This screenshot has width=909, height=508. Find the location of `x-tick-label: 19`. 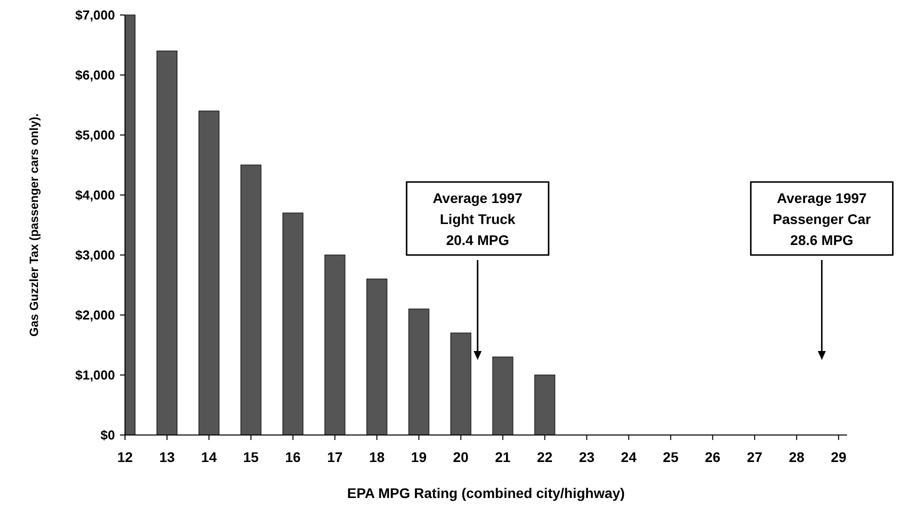

x-tick-label: 19 is located at coordinates (419, 457).